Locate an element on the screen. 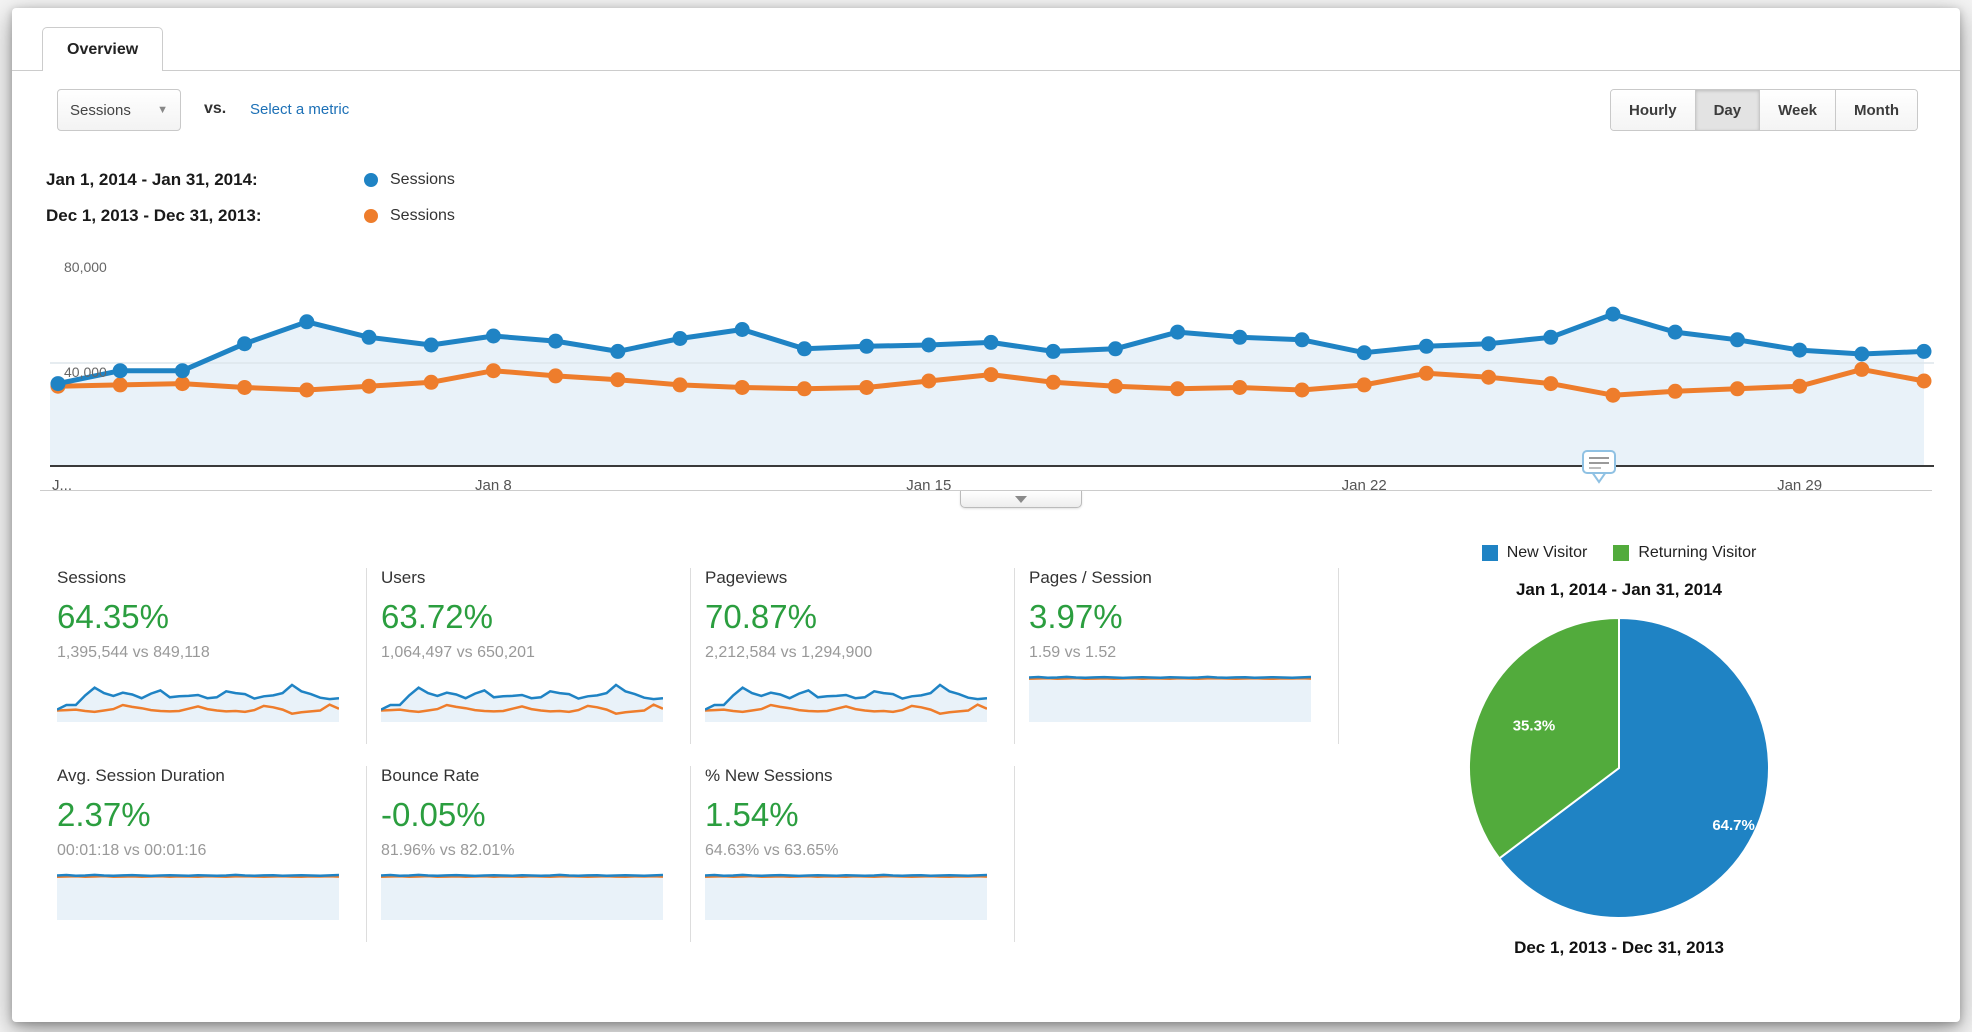 The width and height of the screenshot is (1972, 1032). x-tick-label: Jan 29 is located at coordinates (1799, 485).